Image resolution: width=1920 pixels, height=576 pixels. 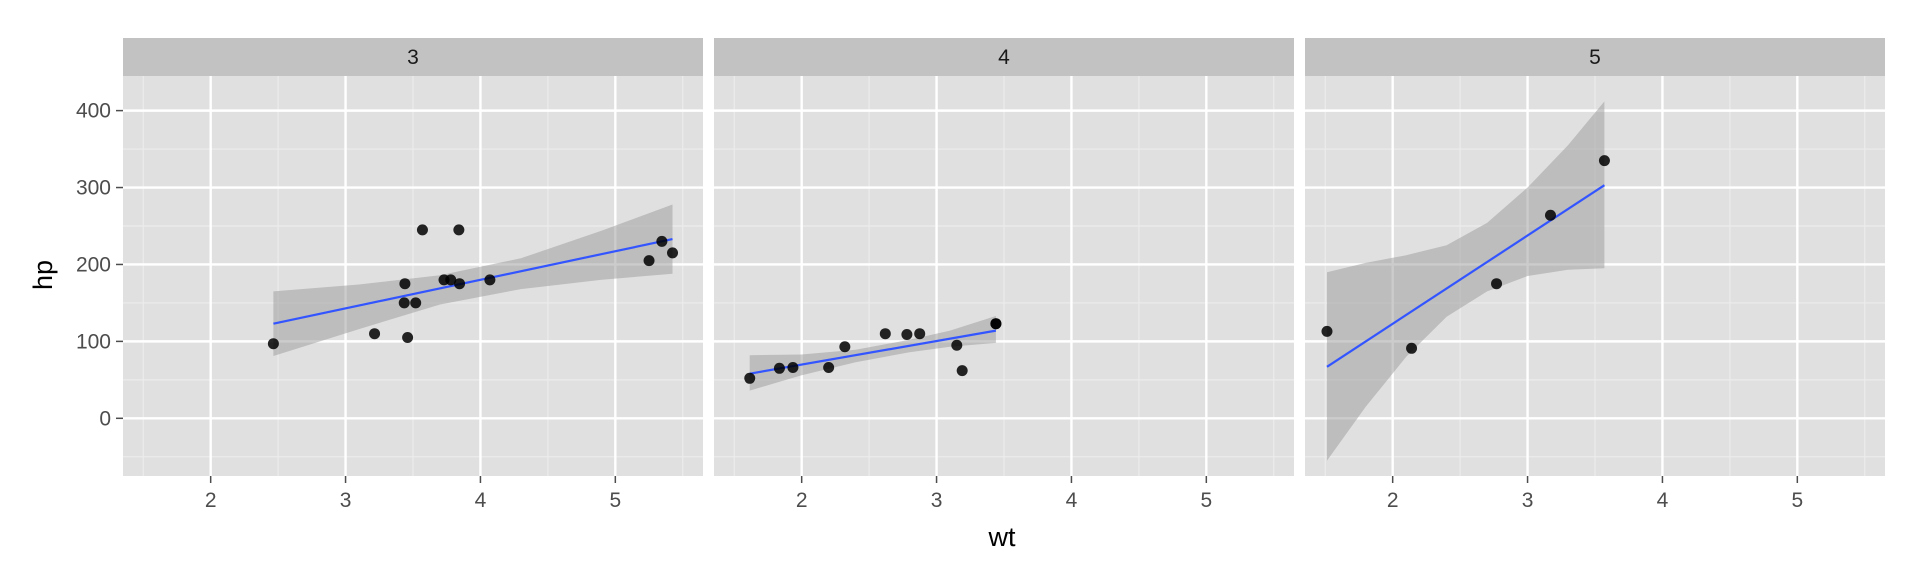 I want to click on facet-strip-label: 5, so click(x=1595, y=57).